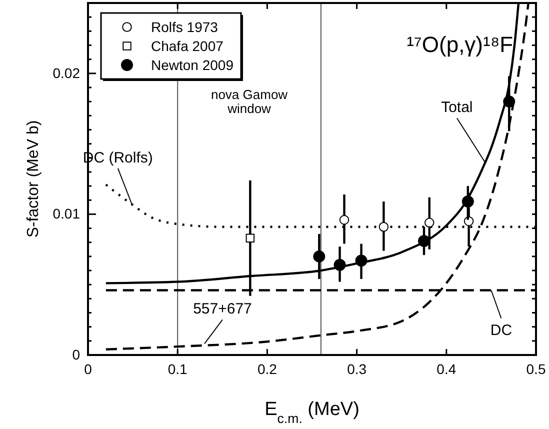  Describe the element at coordinates (249, 101) in the screenshot. I see `annotation: nova Gamow window` at that location.